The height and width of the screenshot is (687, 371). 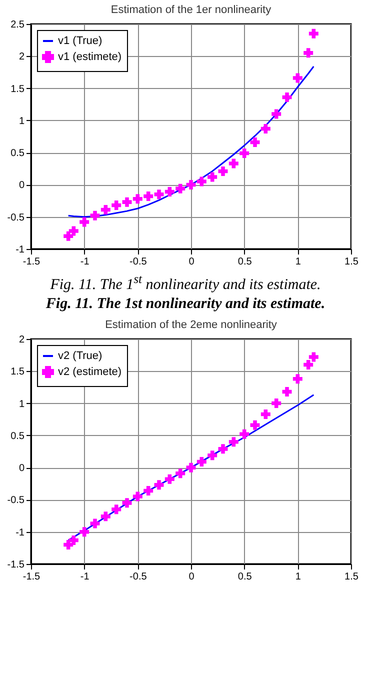 I want to click on legend-label: v2 (True), so click(x=80, y=356).